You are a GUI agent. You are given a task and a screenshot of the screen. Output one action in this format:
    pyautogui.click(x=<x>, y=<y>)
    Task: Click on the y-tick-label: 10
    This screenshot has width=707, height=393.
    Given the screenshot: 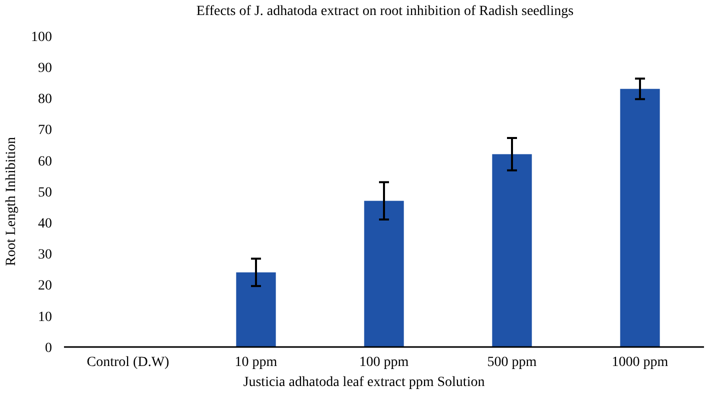 What is the action you would take?
    pyautogui.click(x=45, y=317)
    